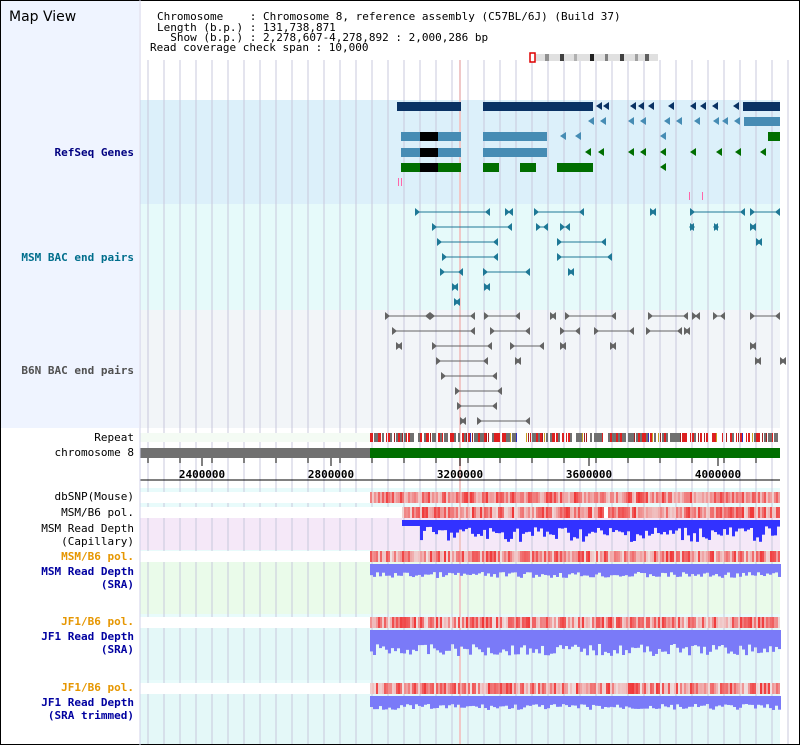 Image resolution: width=800 pixels, height=745 pixels. Describe the element at coordinates (97, 556) in the screenshot. I see `track-label-msm-b6-pol-2: MSM/B6 pol.` at that location.